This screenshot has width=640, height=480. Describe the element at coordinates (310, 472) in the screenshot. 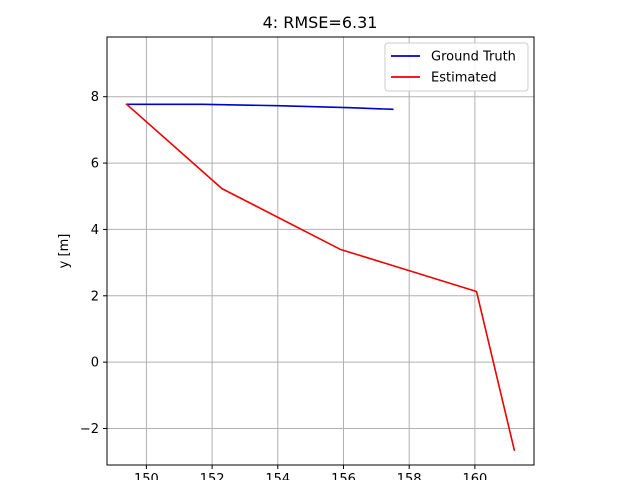

I see `x-axis-ticks: 150 152 154 156 158 160` at that location.